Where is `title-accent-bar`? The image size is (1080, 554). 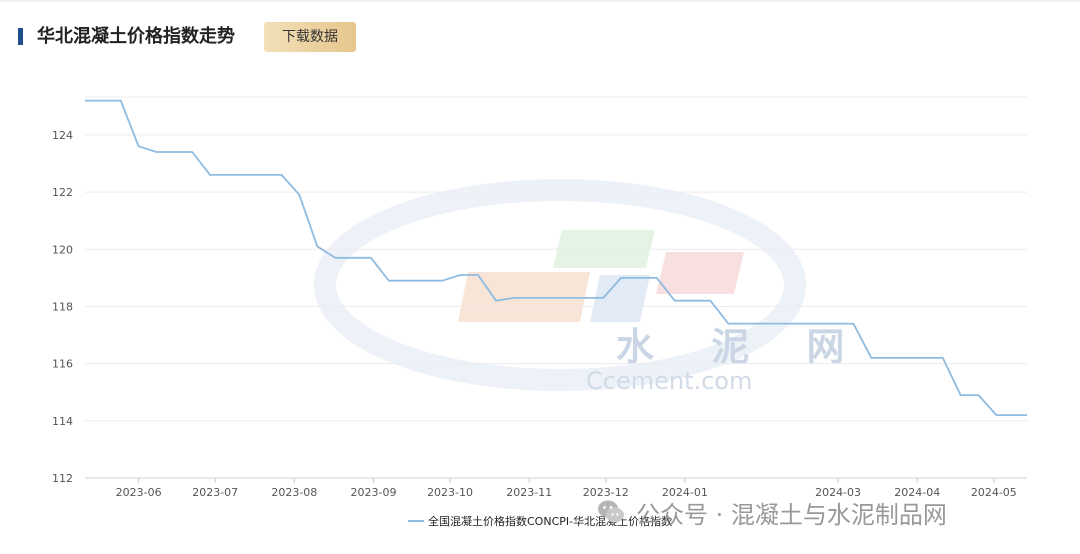
title-accent-bar is located at coordinates (20, 36).